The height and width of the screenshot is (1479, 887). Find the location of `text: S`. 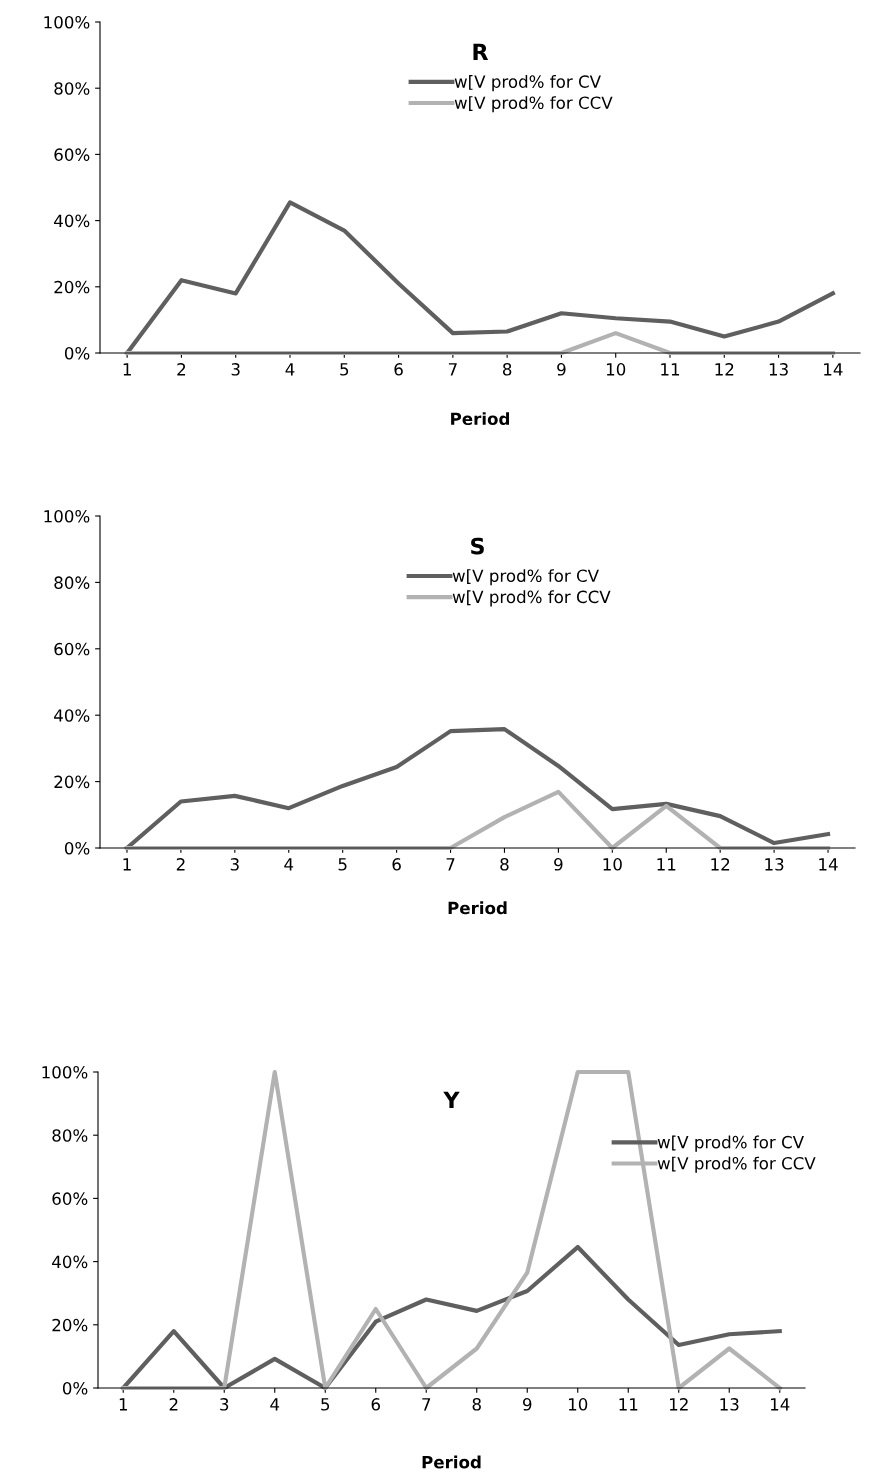

text: S is located at coordinates (477, 546).